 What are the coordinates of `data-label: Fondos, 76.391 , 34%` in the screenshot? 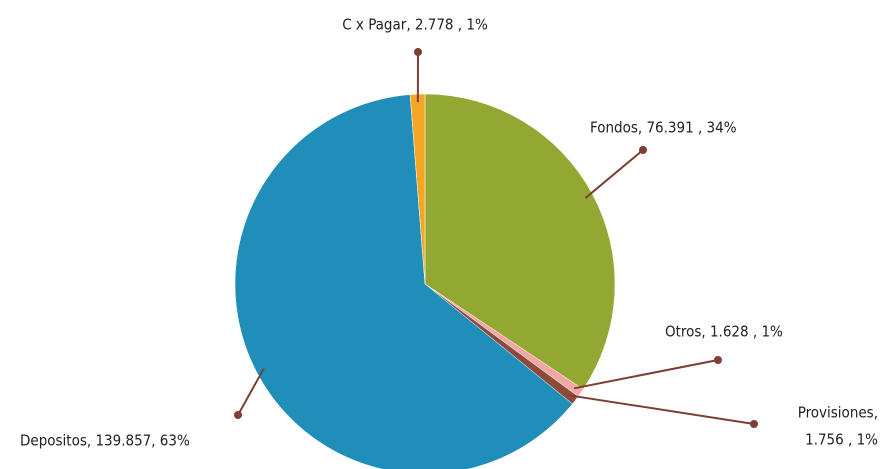 It's located at (663, 128).